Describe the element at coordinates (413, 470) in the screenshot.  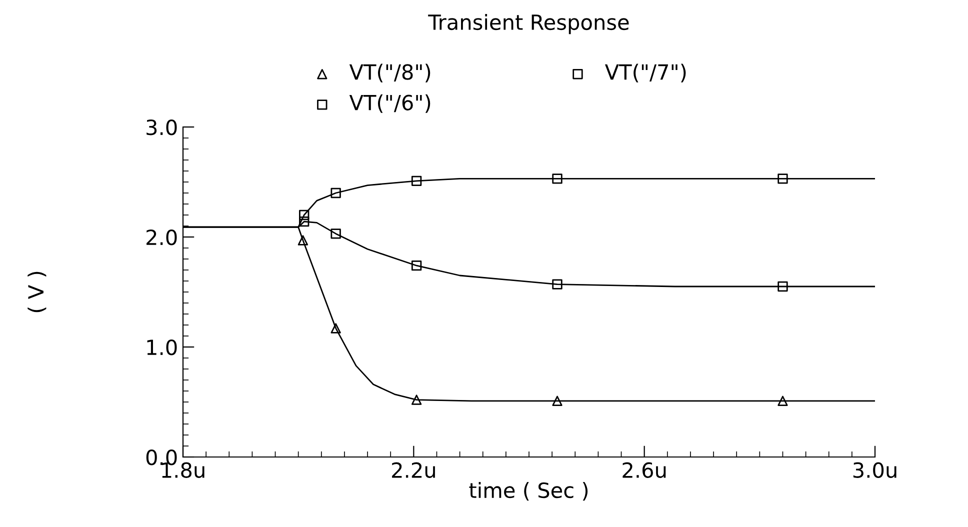
I see `x-tick-label: 2.2u` at that location.